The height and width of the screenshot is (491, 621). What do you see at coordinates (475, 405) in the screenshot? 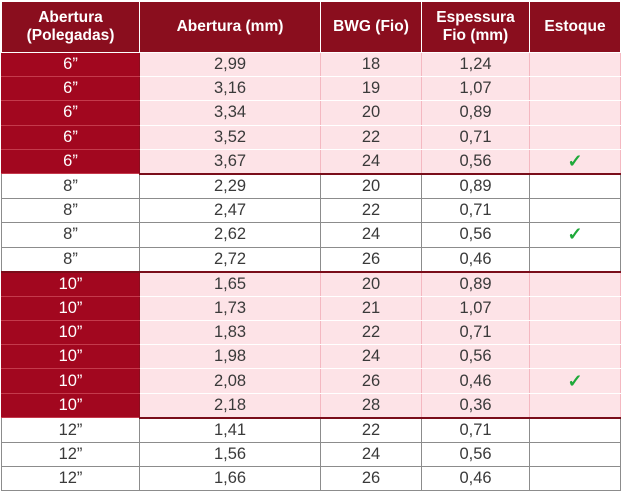
I see `cell-espessura: 0,36` at bounding box center [475, 405].